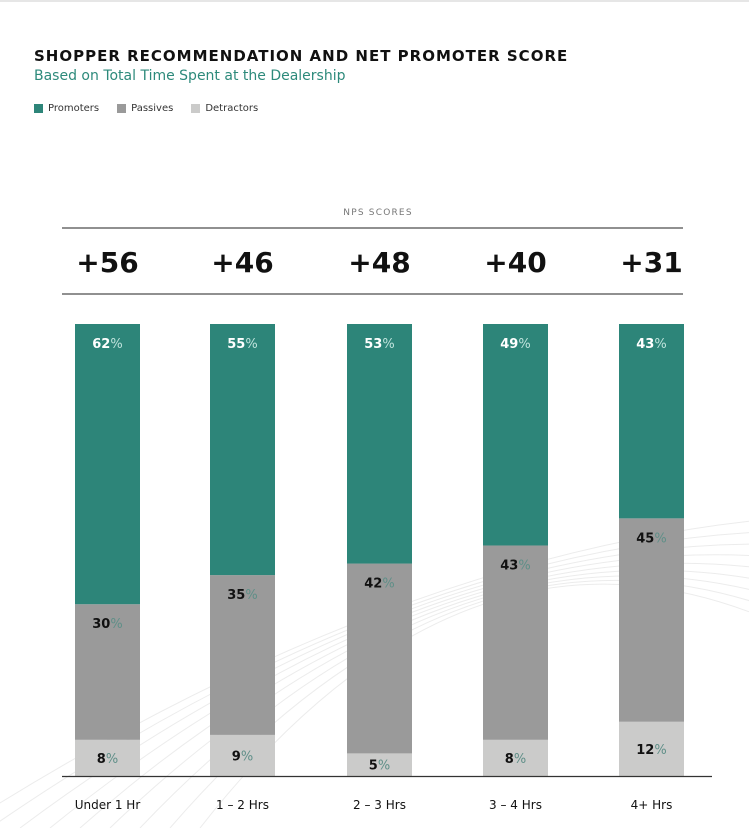  Describe the element at coordinates (377, 213) in the screenshot. I see `nps-header: NPS SCORES` at that location.